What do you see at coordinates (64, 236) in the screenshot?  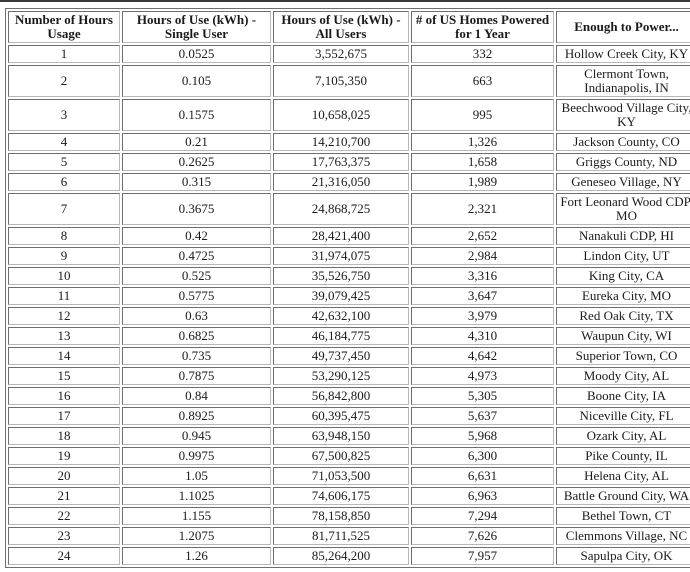 I see `table-cell: 8` at bounding box center [64, 236].